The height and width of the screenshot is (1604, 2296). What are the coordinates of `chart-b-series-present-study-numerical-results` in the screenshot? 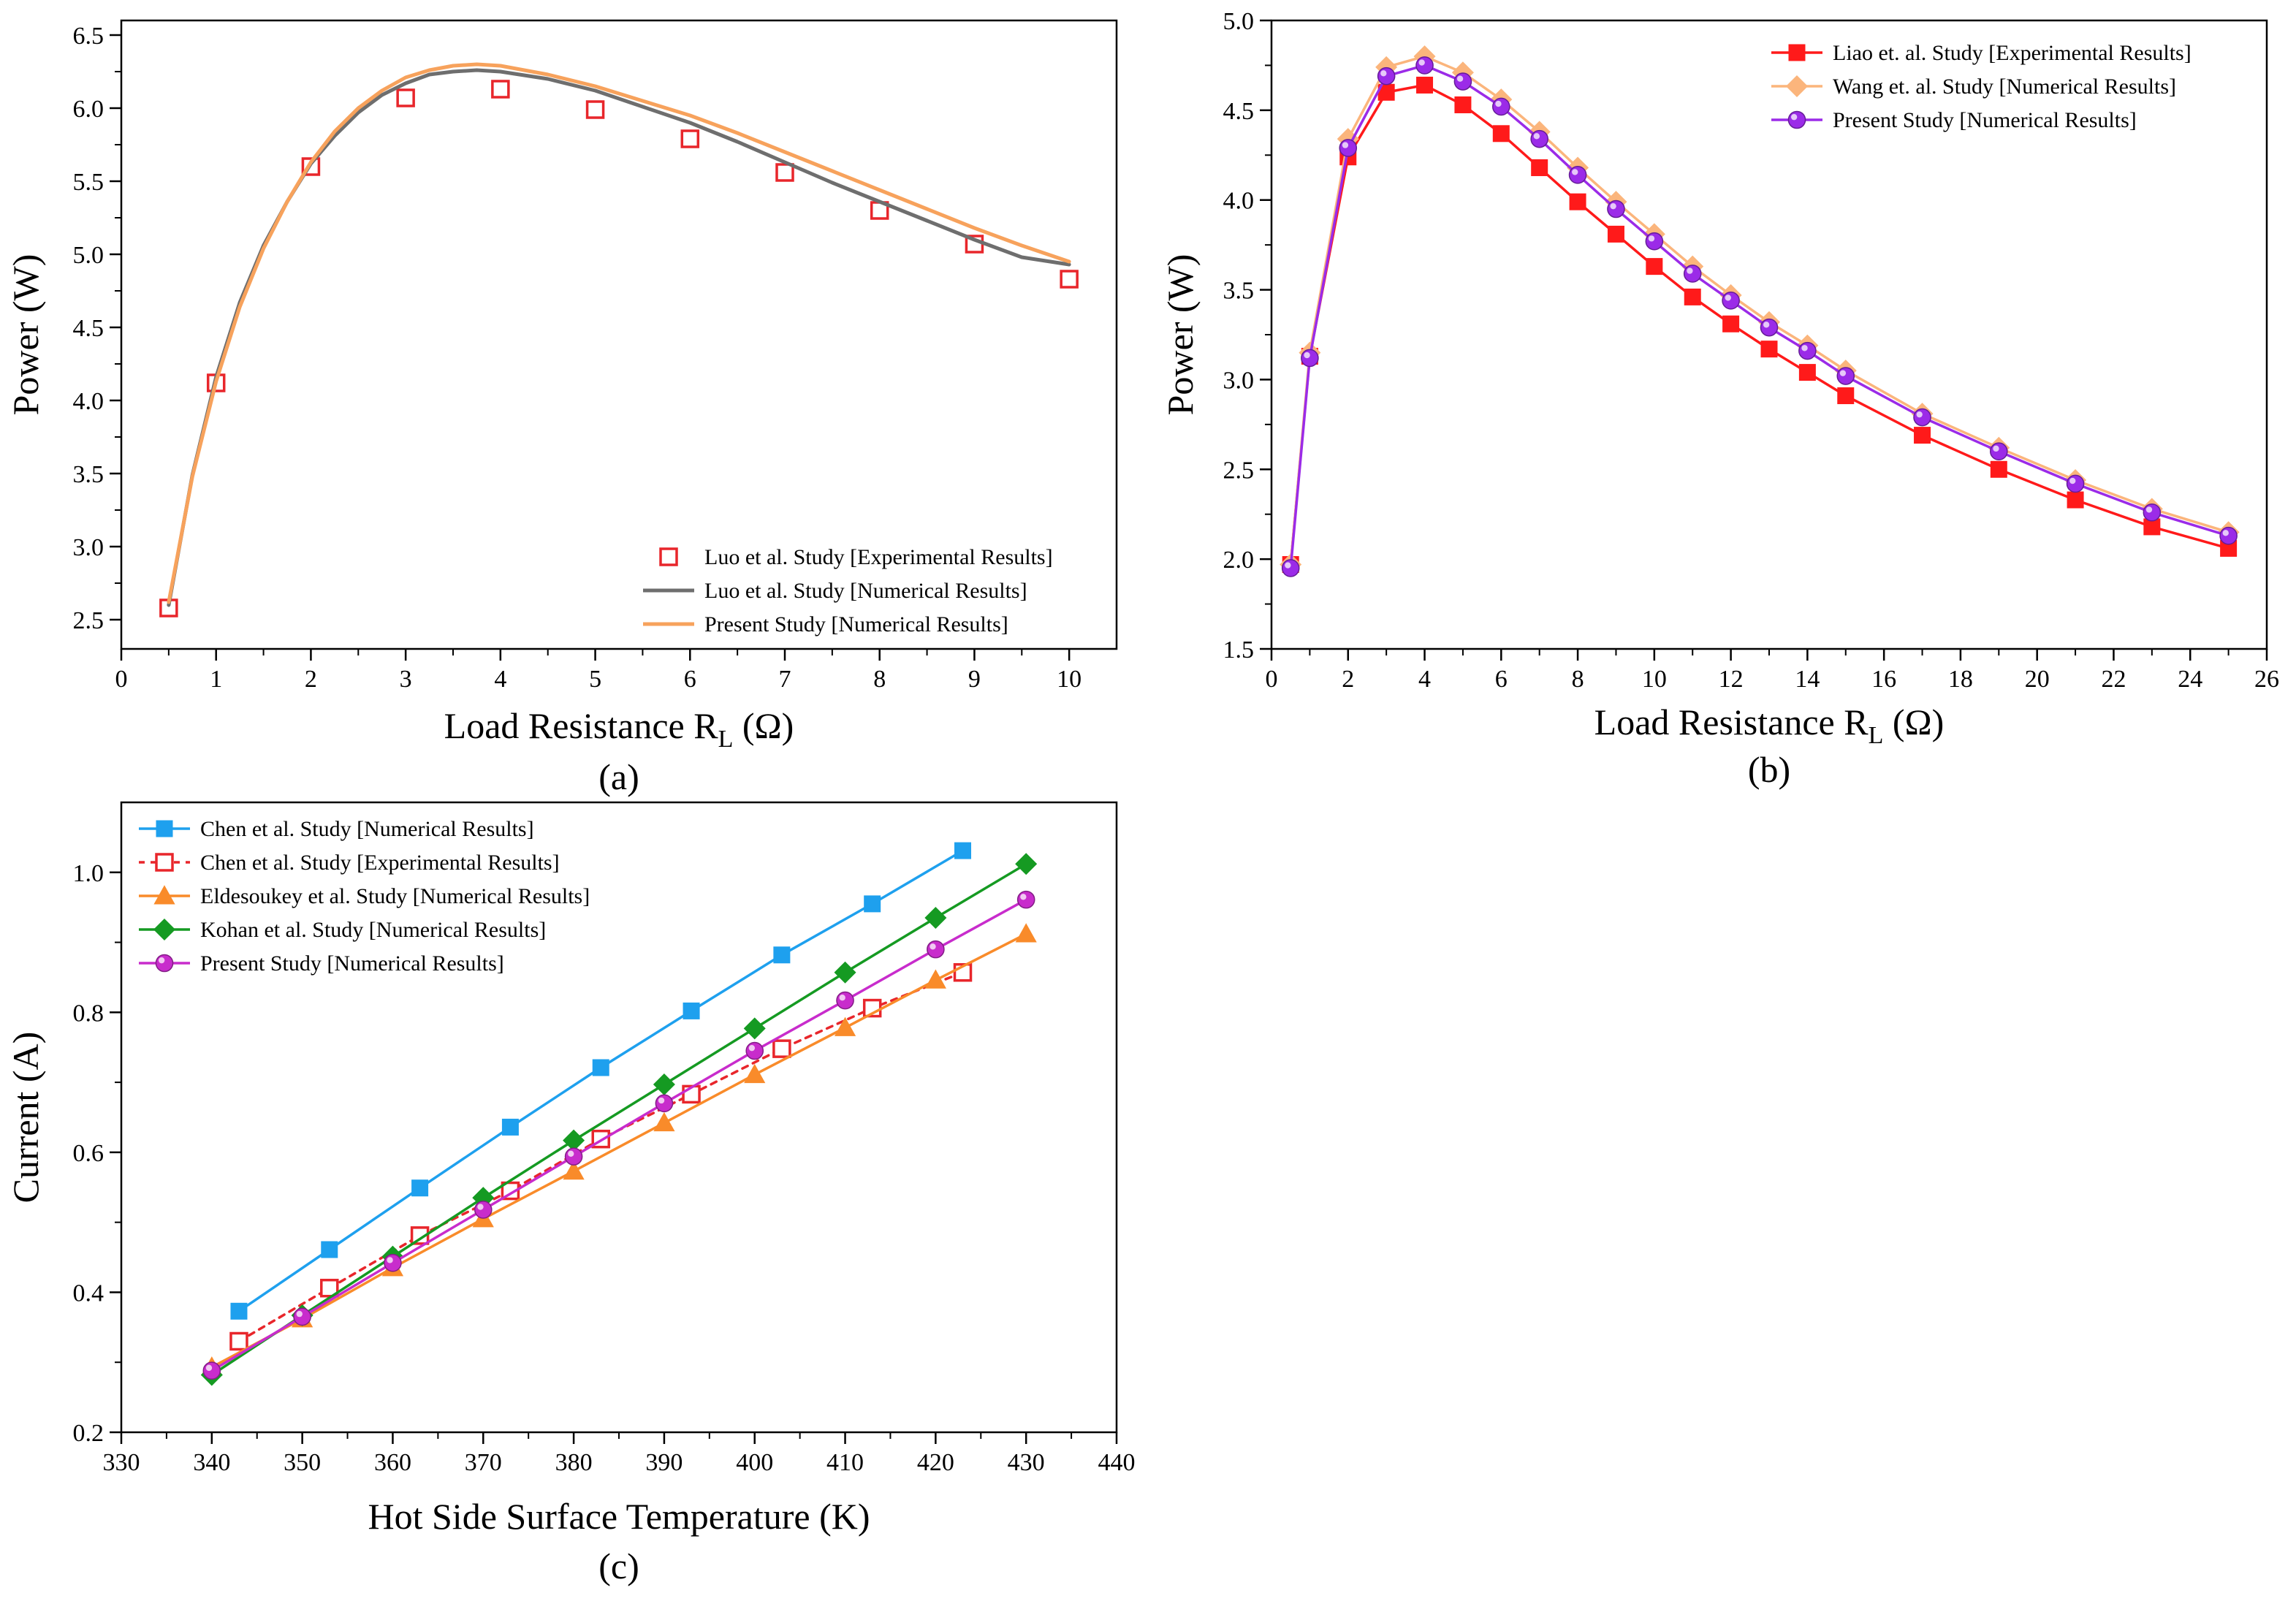 It's located at (1759, 316).